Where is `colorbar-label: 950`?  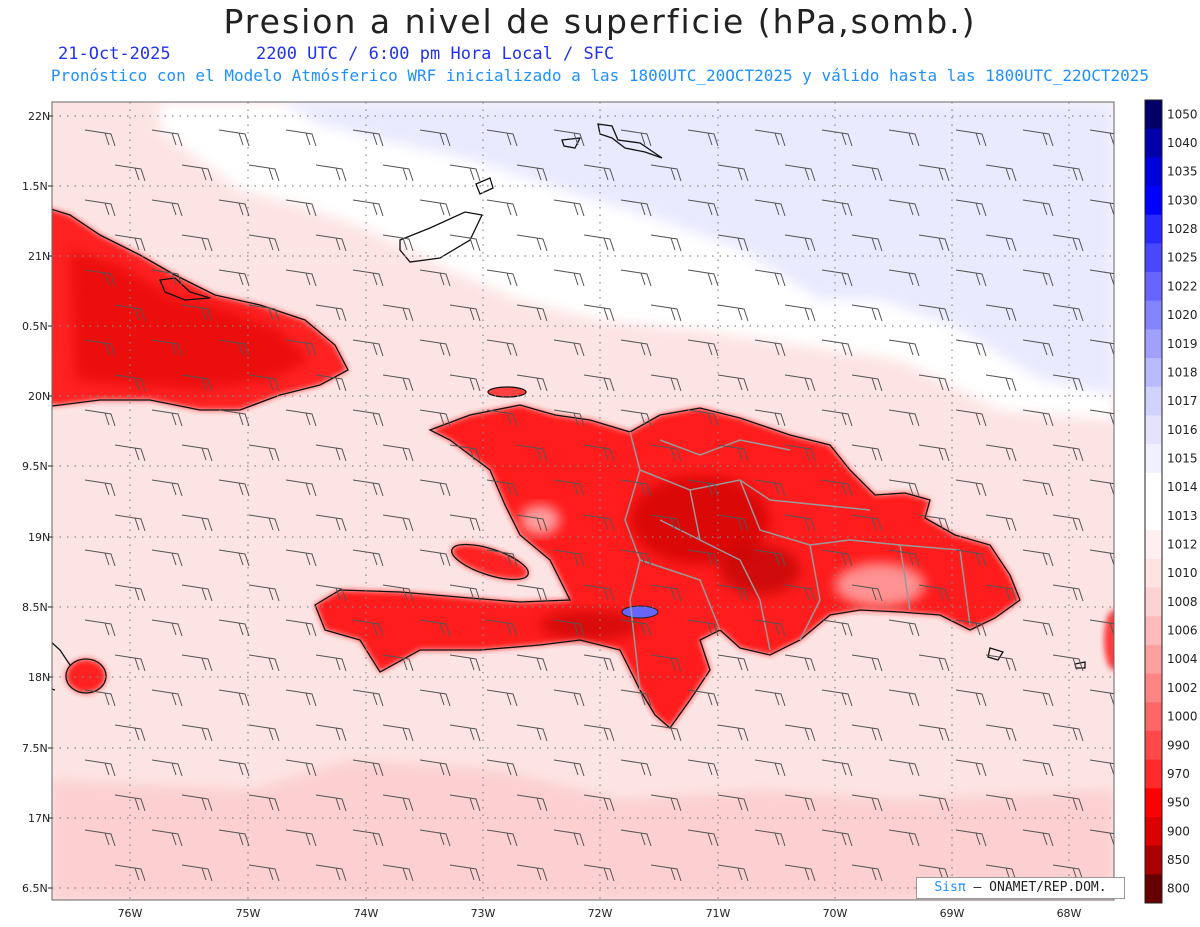 colorbar-label: 950 is located at coordinates (1178, 803).